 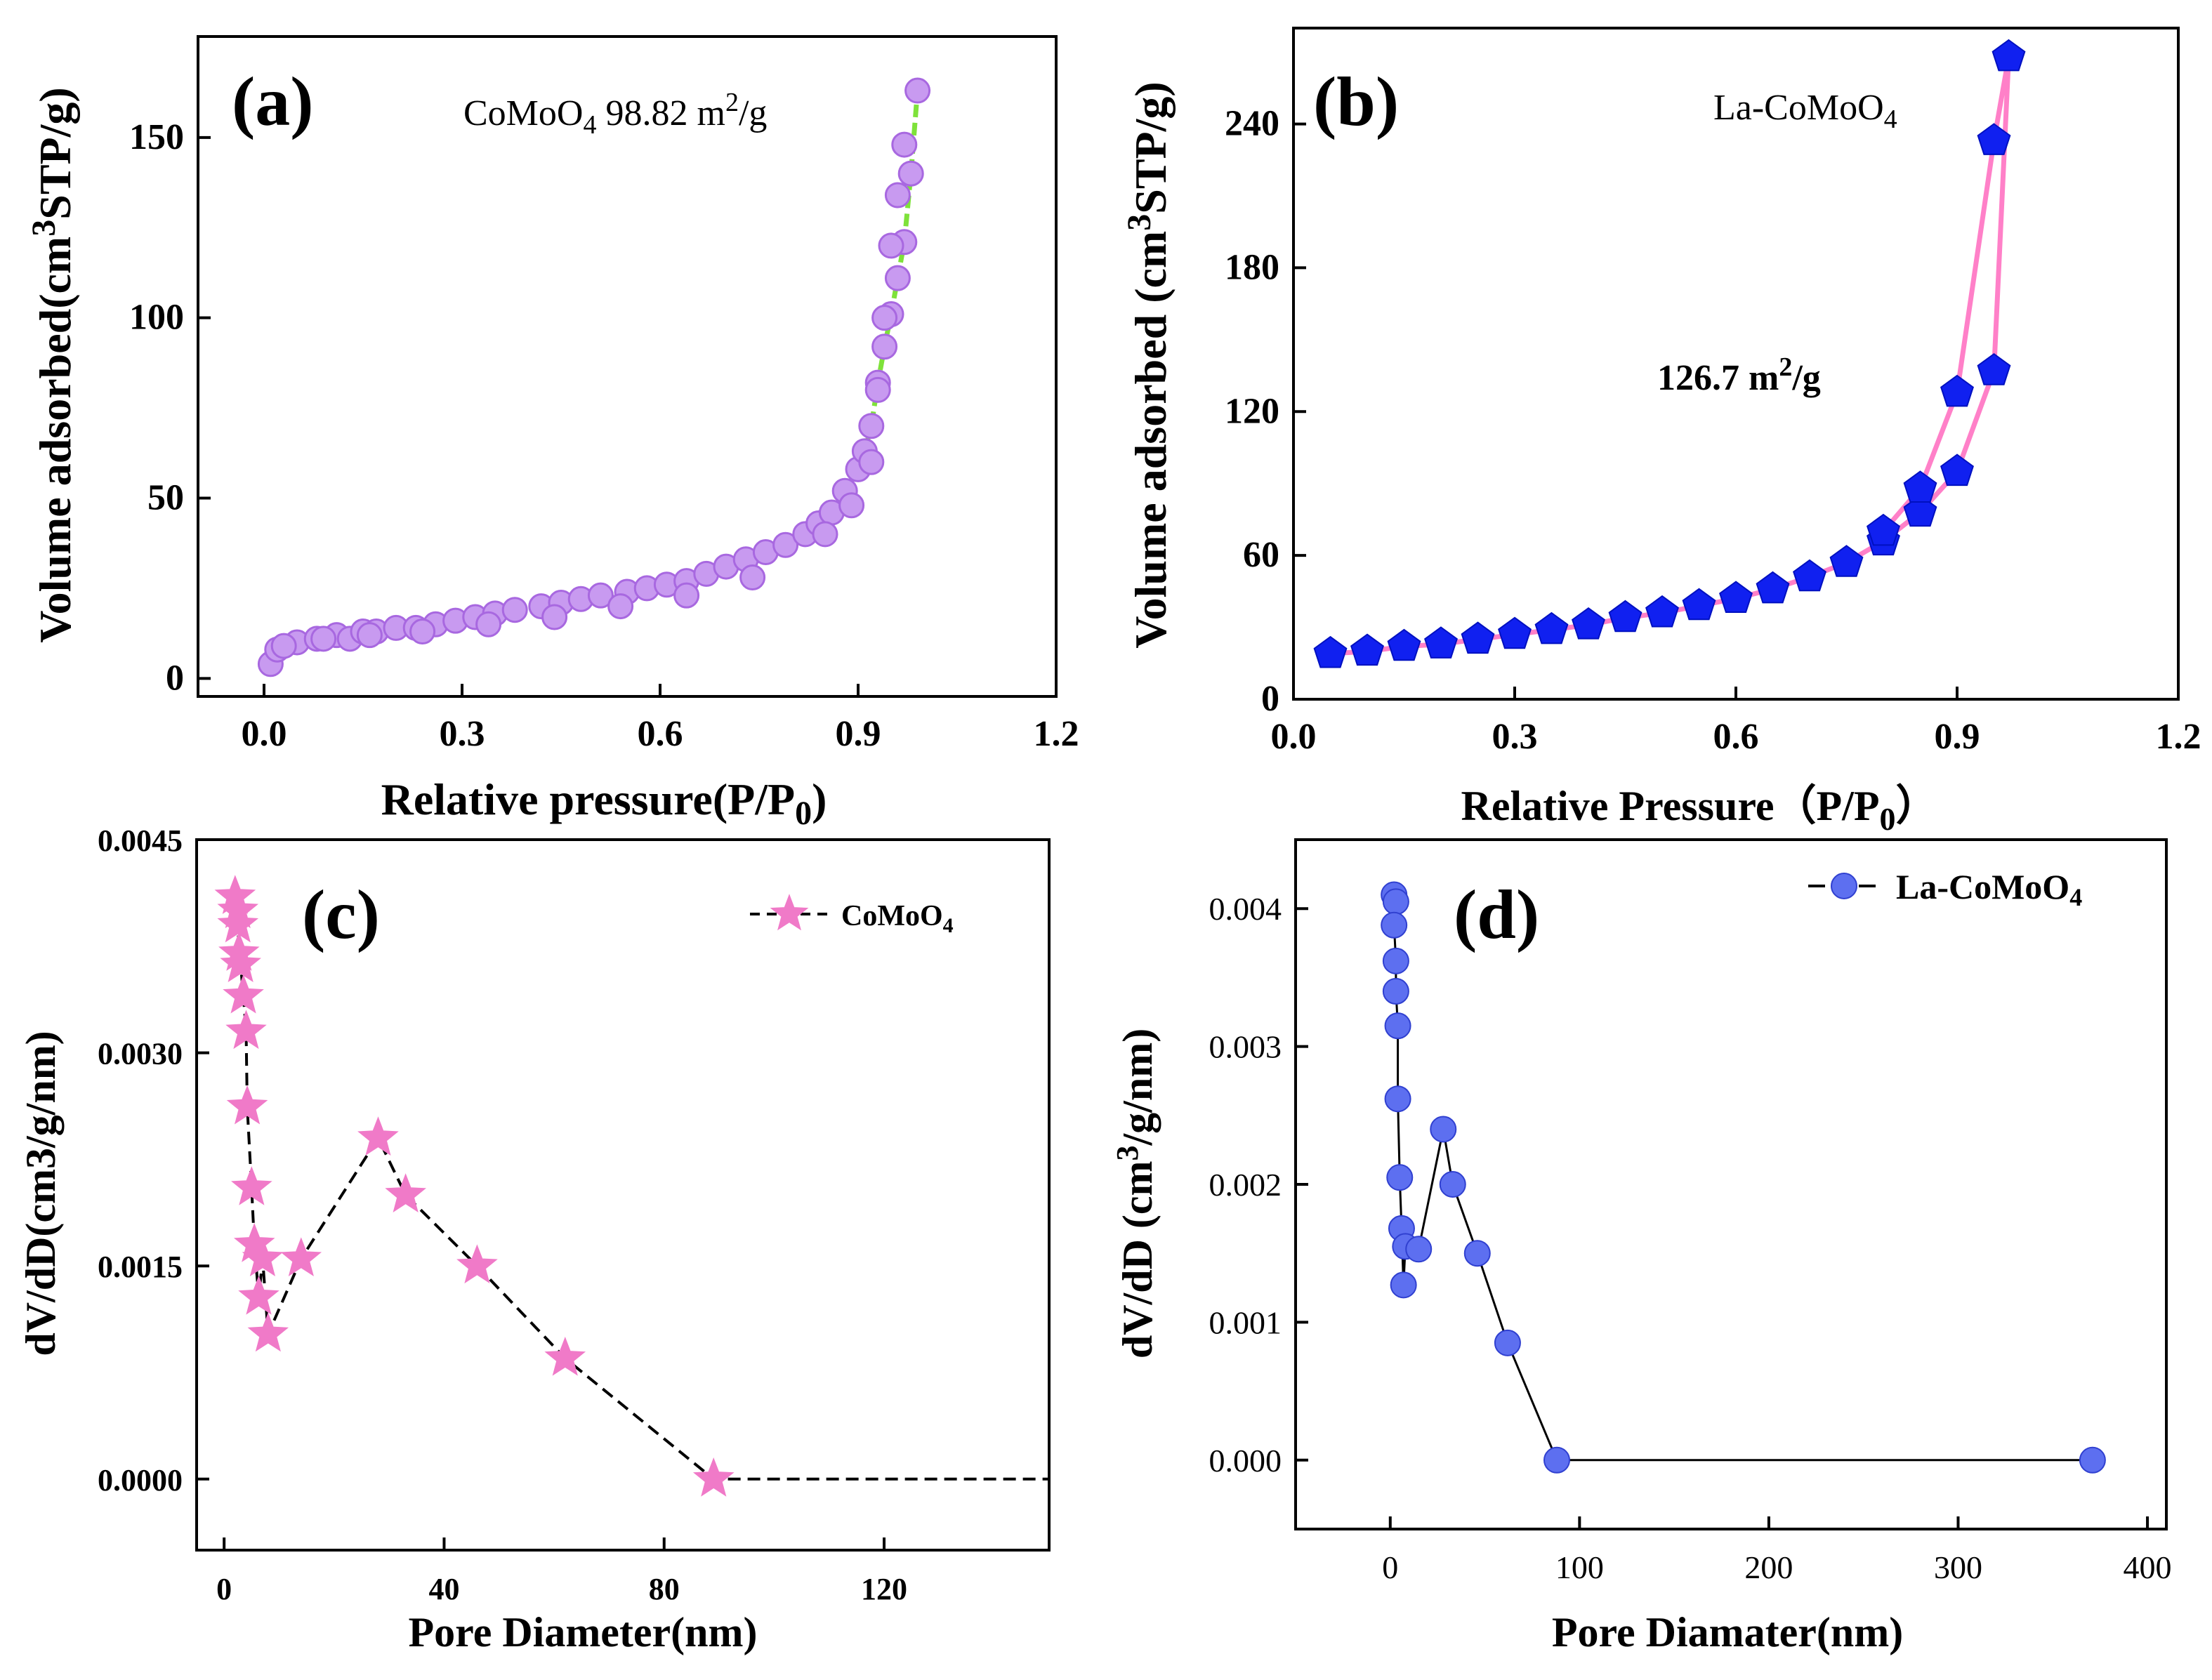 What do you see at coordinates (884, 1589) in the screenshot?
I see `x-tick-label: 120` at bounding box center [884, 1589].